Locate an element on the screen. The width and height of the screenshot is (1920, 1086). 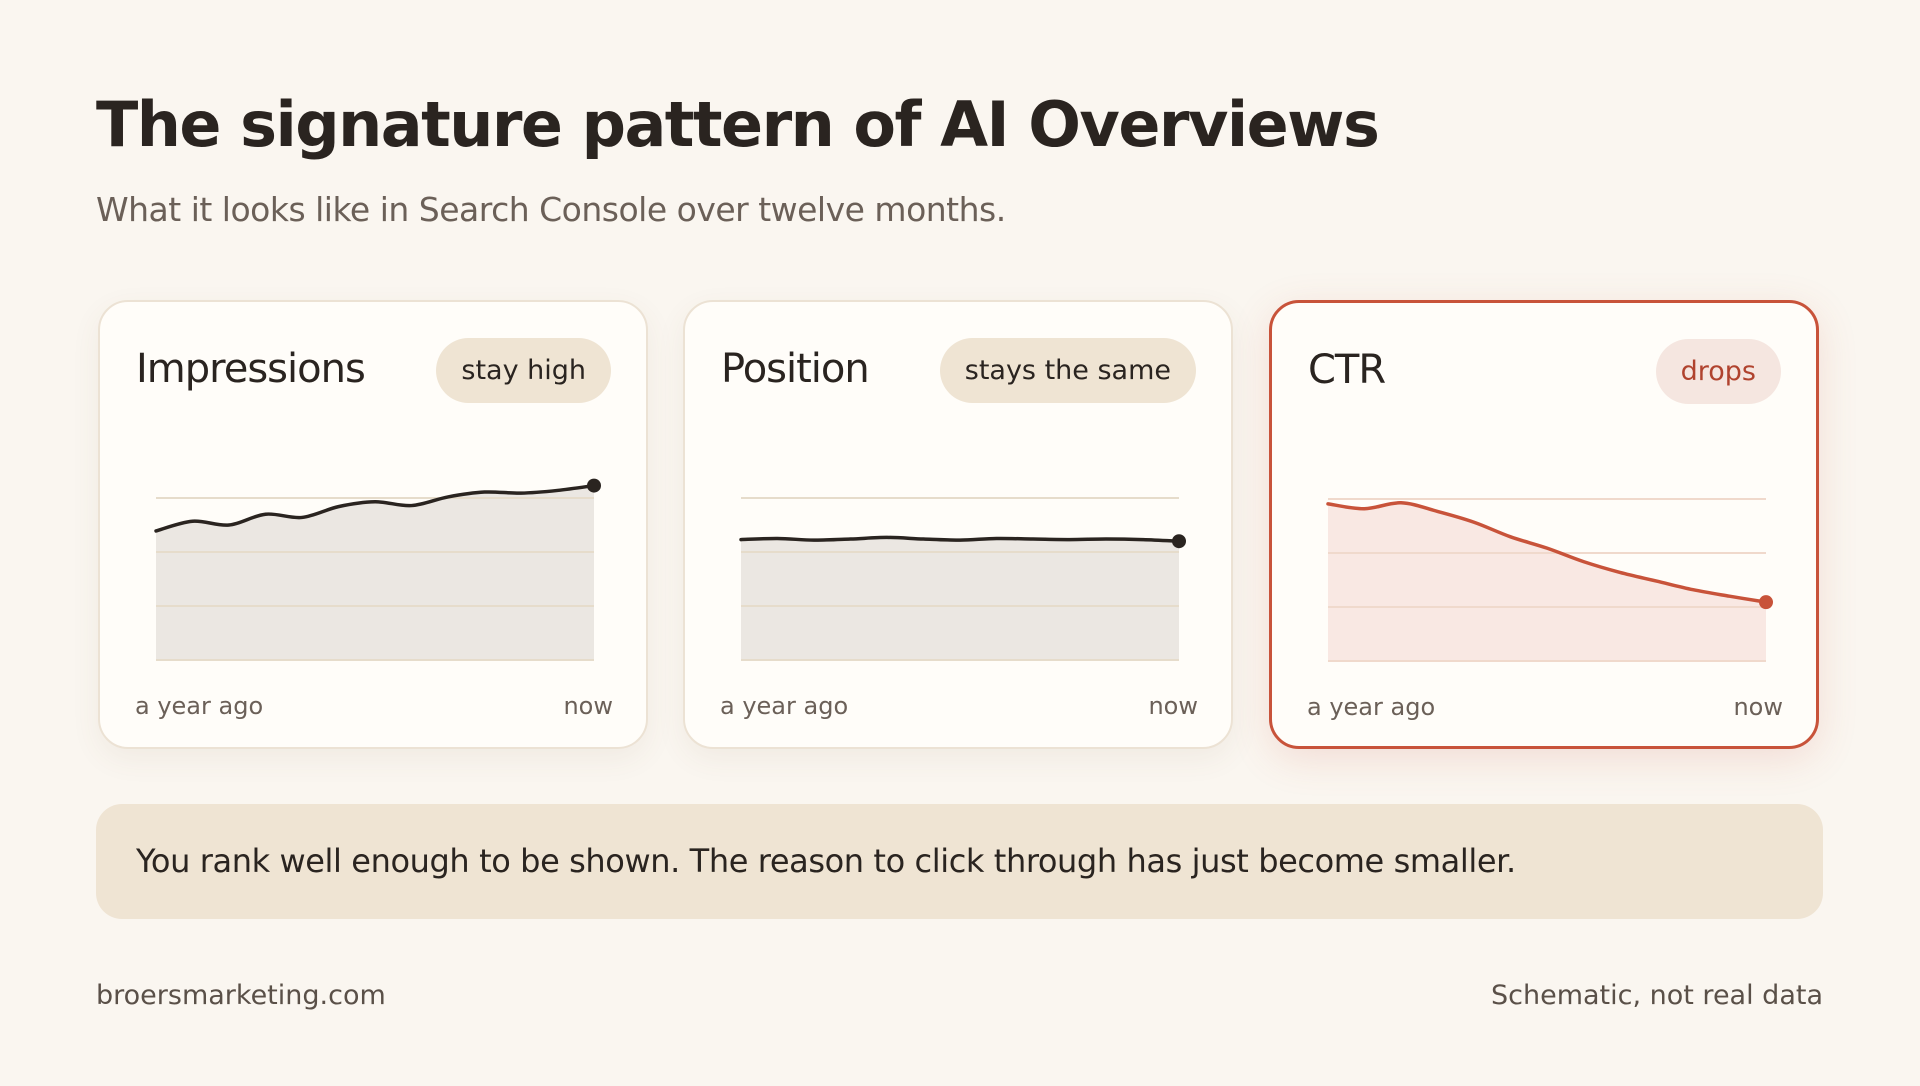
metric-card: CTR drops a year ago now is located at coordinates (1544, 524).